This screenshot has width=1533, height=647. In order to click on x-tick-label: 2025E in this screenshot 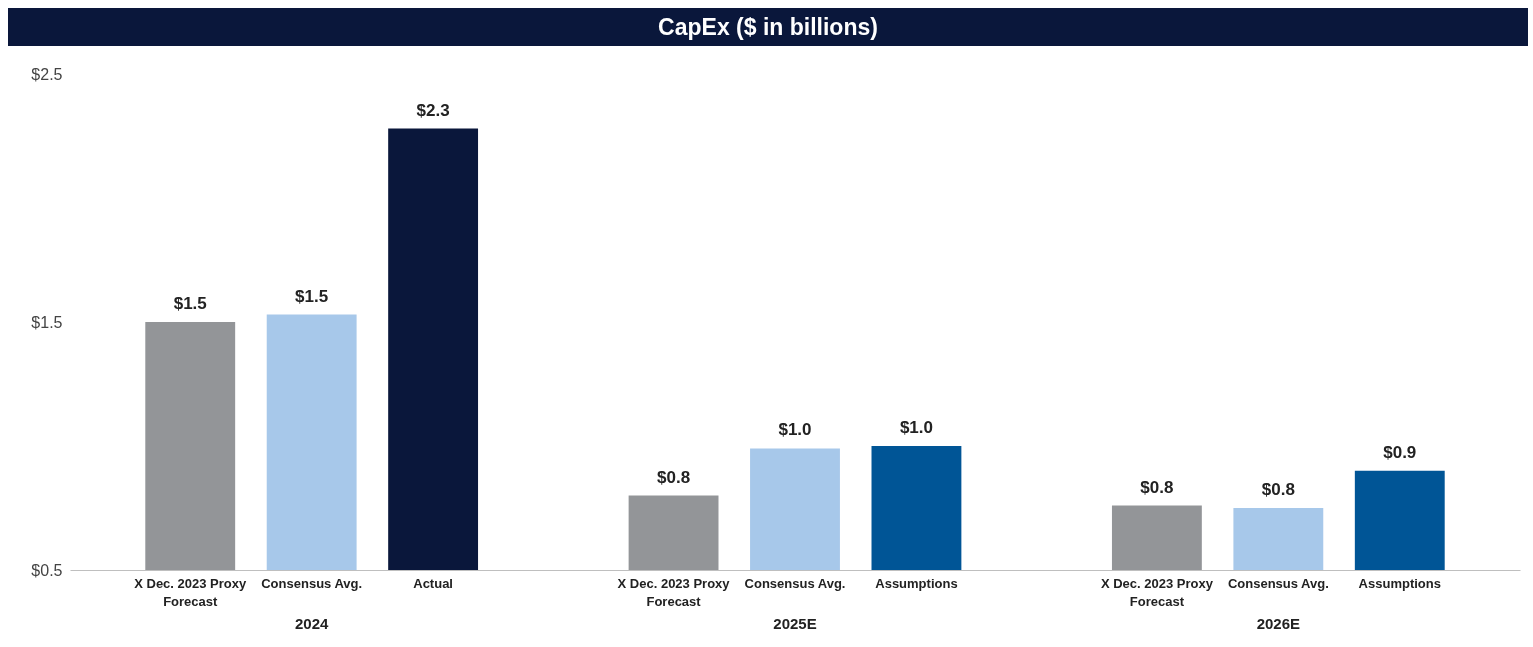, I will do `click(795, 623)`.